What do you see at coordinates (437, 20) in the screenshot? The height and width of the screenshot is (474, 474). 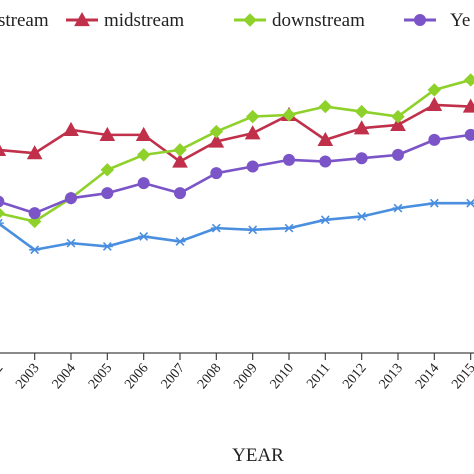 I see `legend-item-ye: Ye` at bounding box center [437, 20].